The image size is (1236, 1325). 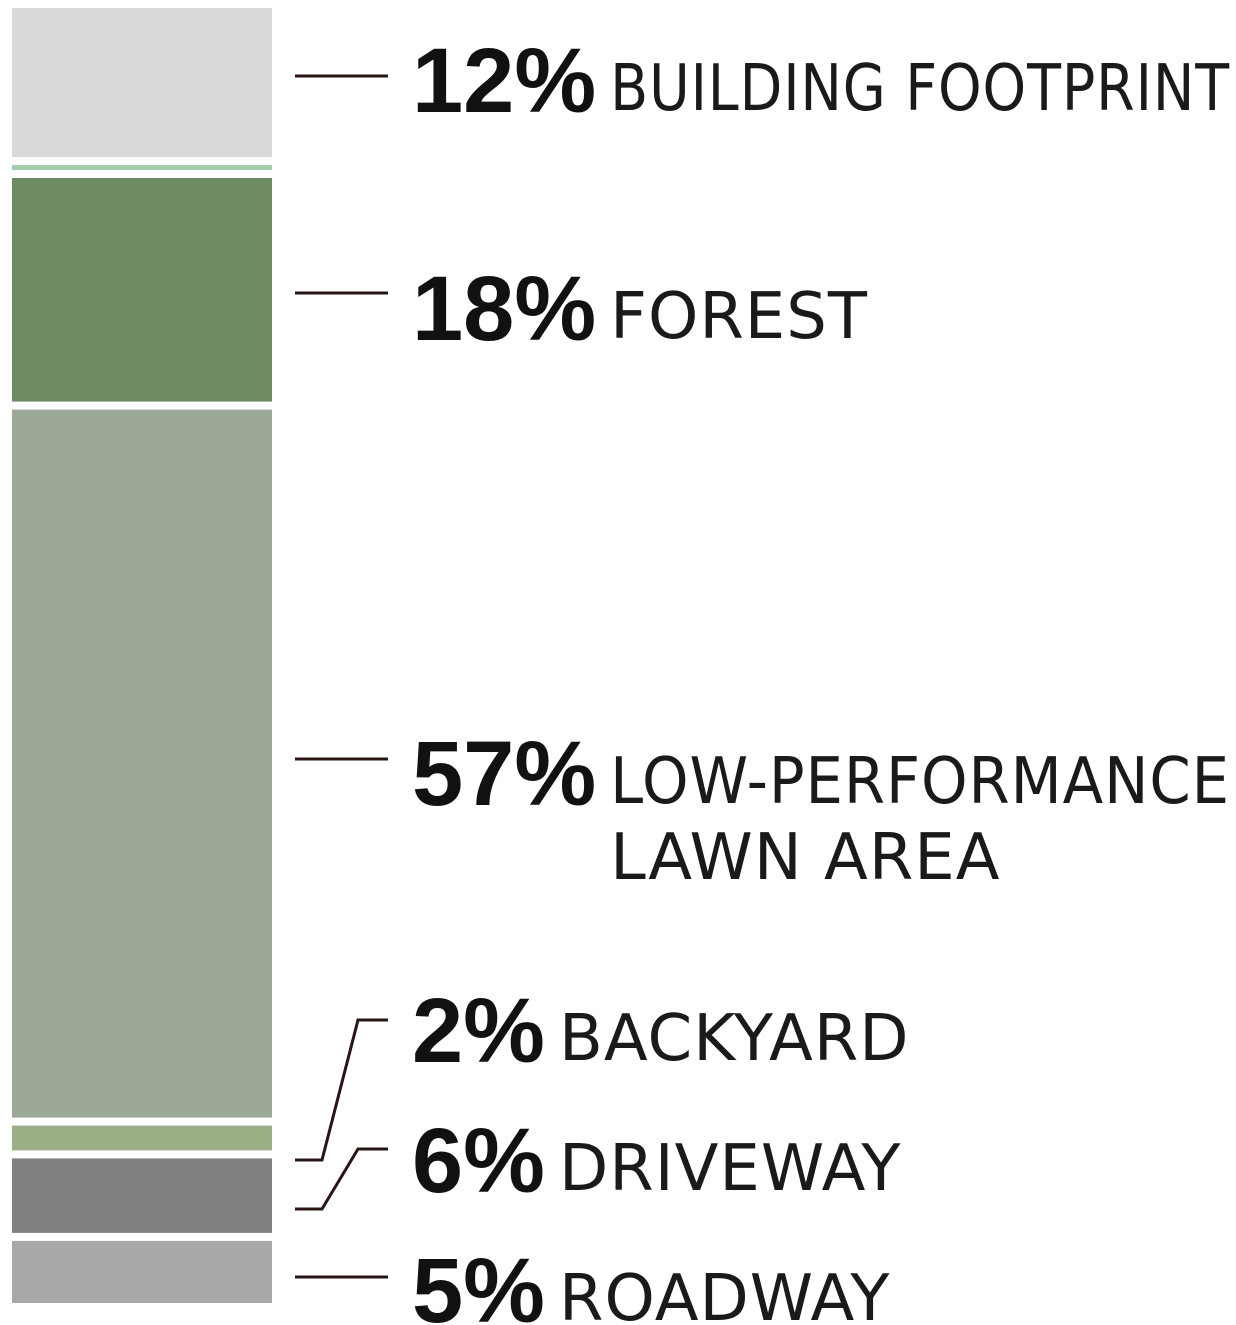 What do you see at coordinates (739, 317) in the screenshot?
I see `category-label-forest: FOREST` at bounding box center [739, 317].